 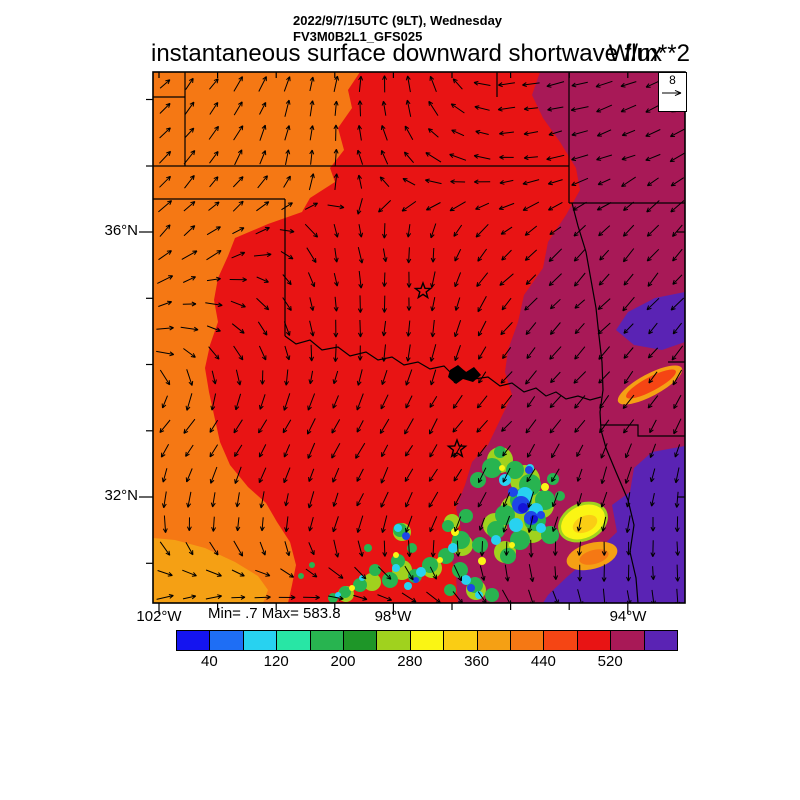 I want to click on colorbar-tick-label: 120, so click(x=276, y=661).